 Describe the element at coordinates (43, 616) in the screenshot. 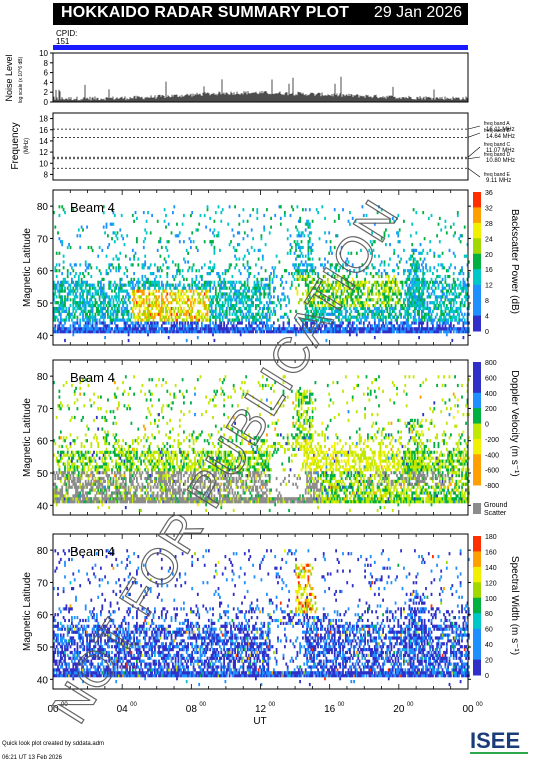

I see `lat-tick-label: 60` at that location.